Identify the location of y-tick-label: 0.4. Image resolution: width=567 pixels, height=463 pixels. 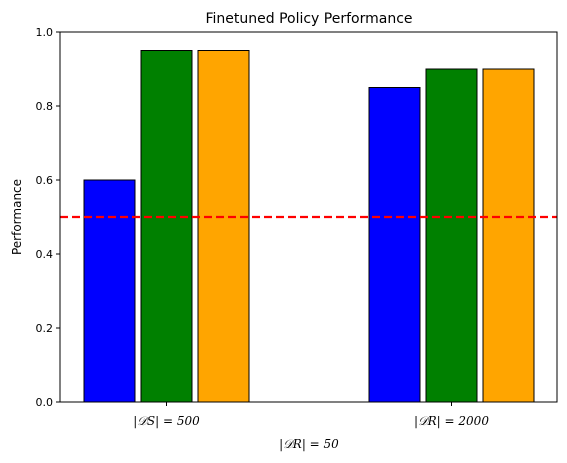
(45, 254).